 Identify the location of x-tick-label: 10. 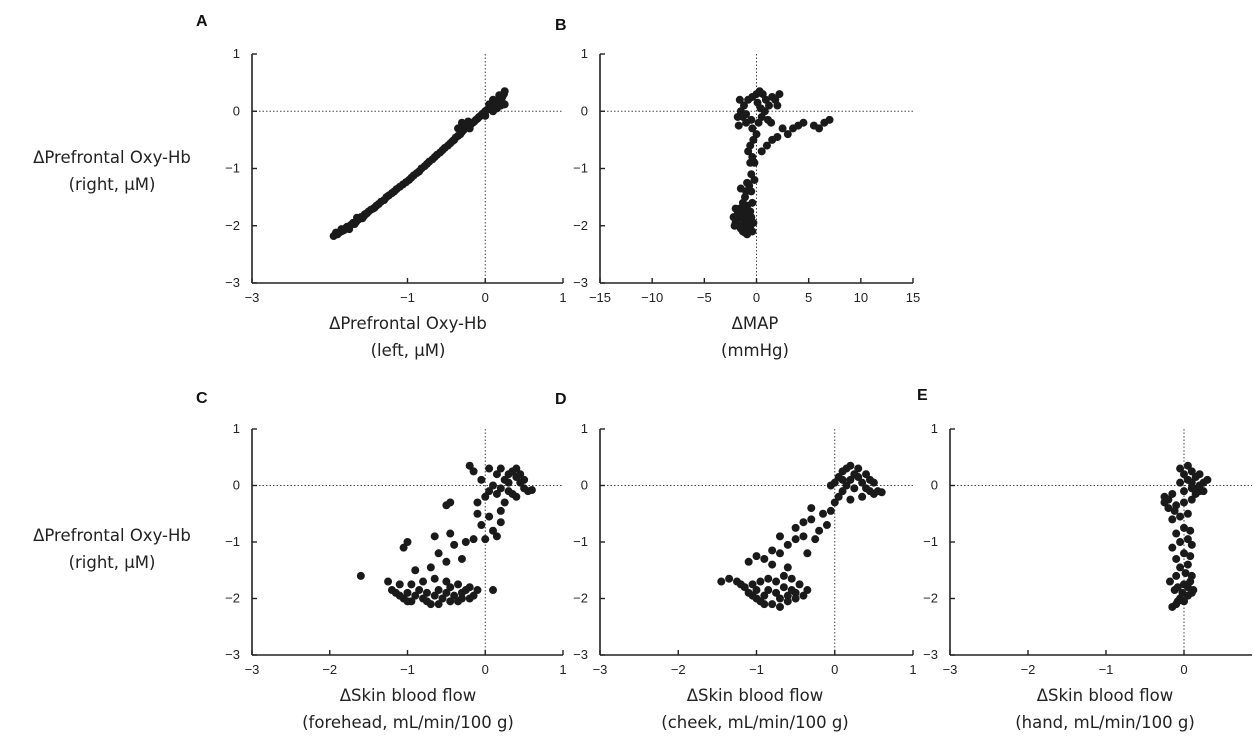
(861, 297).